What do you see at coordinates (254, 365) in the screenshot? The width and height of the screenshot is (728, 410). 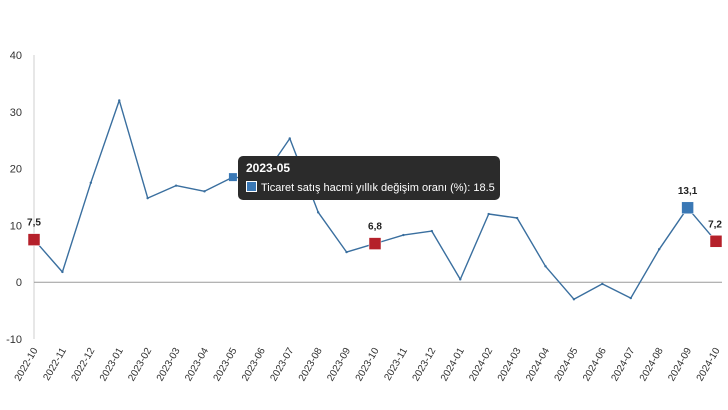 I see `x-tick-label: 2023-06` at bounding box center [254, 365].